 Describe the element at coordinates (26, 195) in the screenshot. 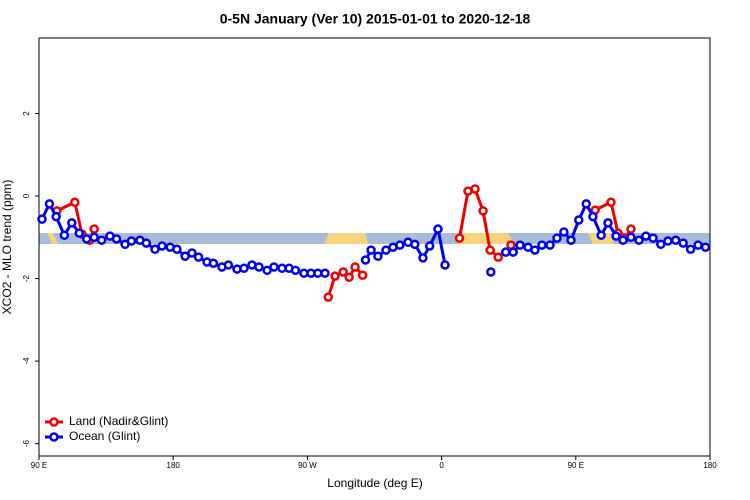

I see `y-tick-label: 0` at that location.